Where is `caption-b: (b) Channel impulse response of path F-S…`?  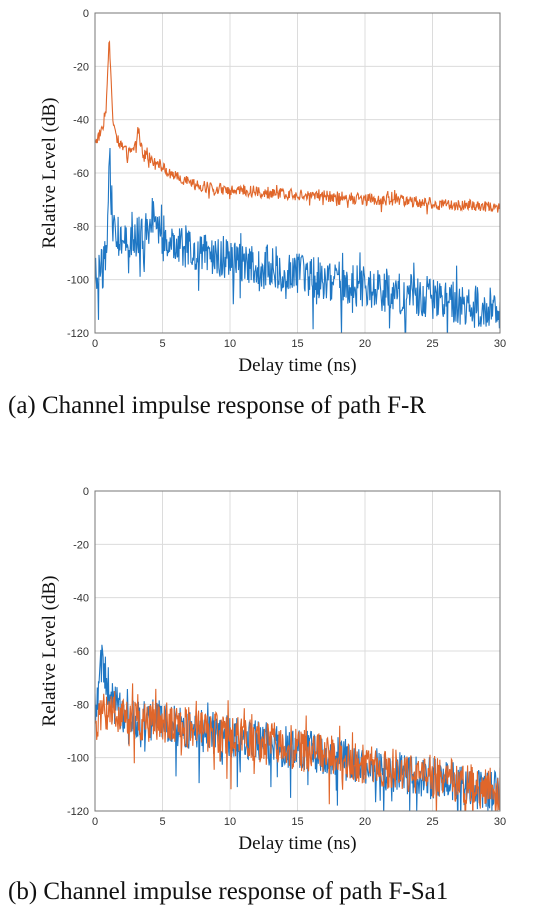
caption-b: (b) Channel impulse response of path F-S… is located at coordinates (228, 891).